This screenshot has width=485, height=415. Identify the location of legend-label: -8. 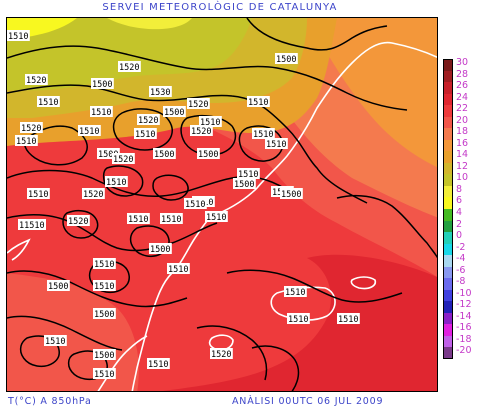
(461, 282).